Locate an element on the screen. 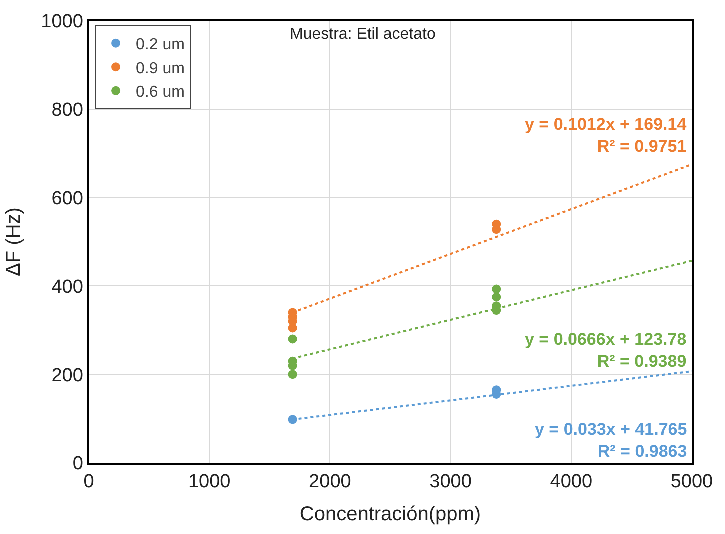 The height and width of the screenshot is (534, 725). y-tick-label: 1000 is located at coordinates (62, 22).